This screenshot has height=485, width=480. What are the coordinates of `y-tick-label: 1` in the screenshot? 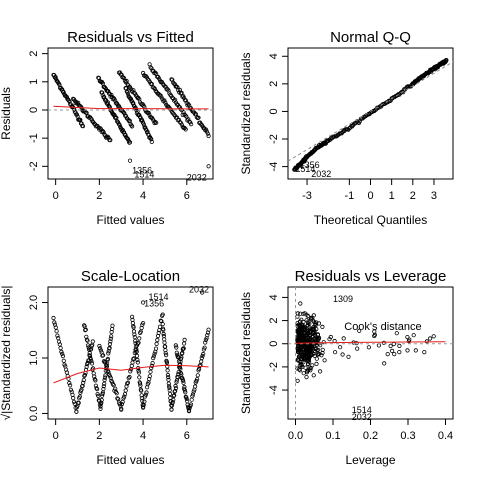 It's located at (34, 82).